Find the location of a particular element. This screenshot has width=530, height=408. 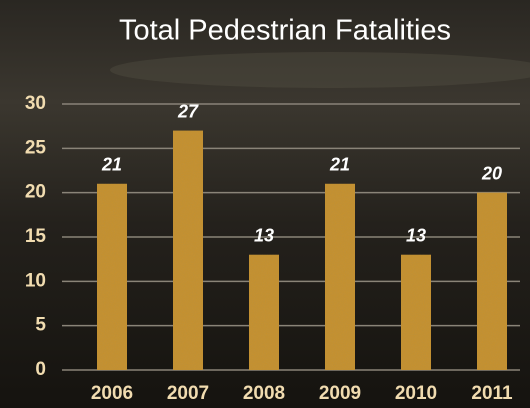

y-tick-label: 30 is located at coordinates (35, 103).